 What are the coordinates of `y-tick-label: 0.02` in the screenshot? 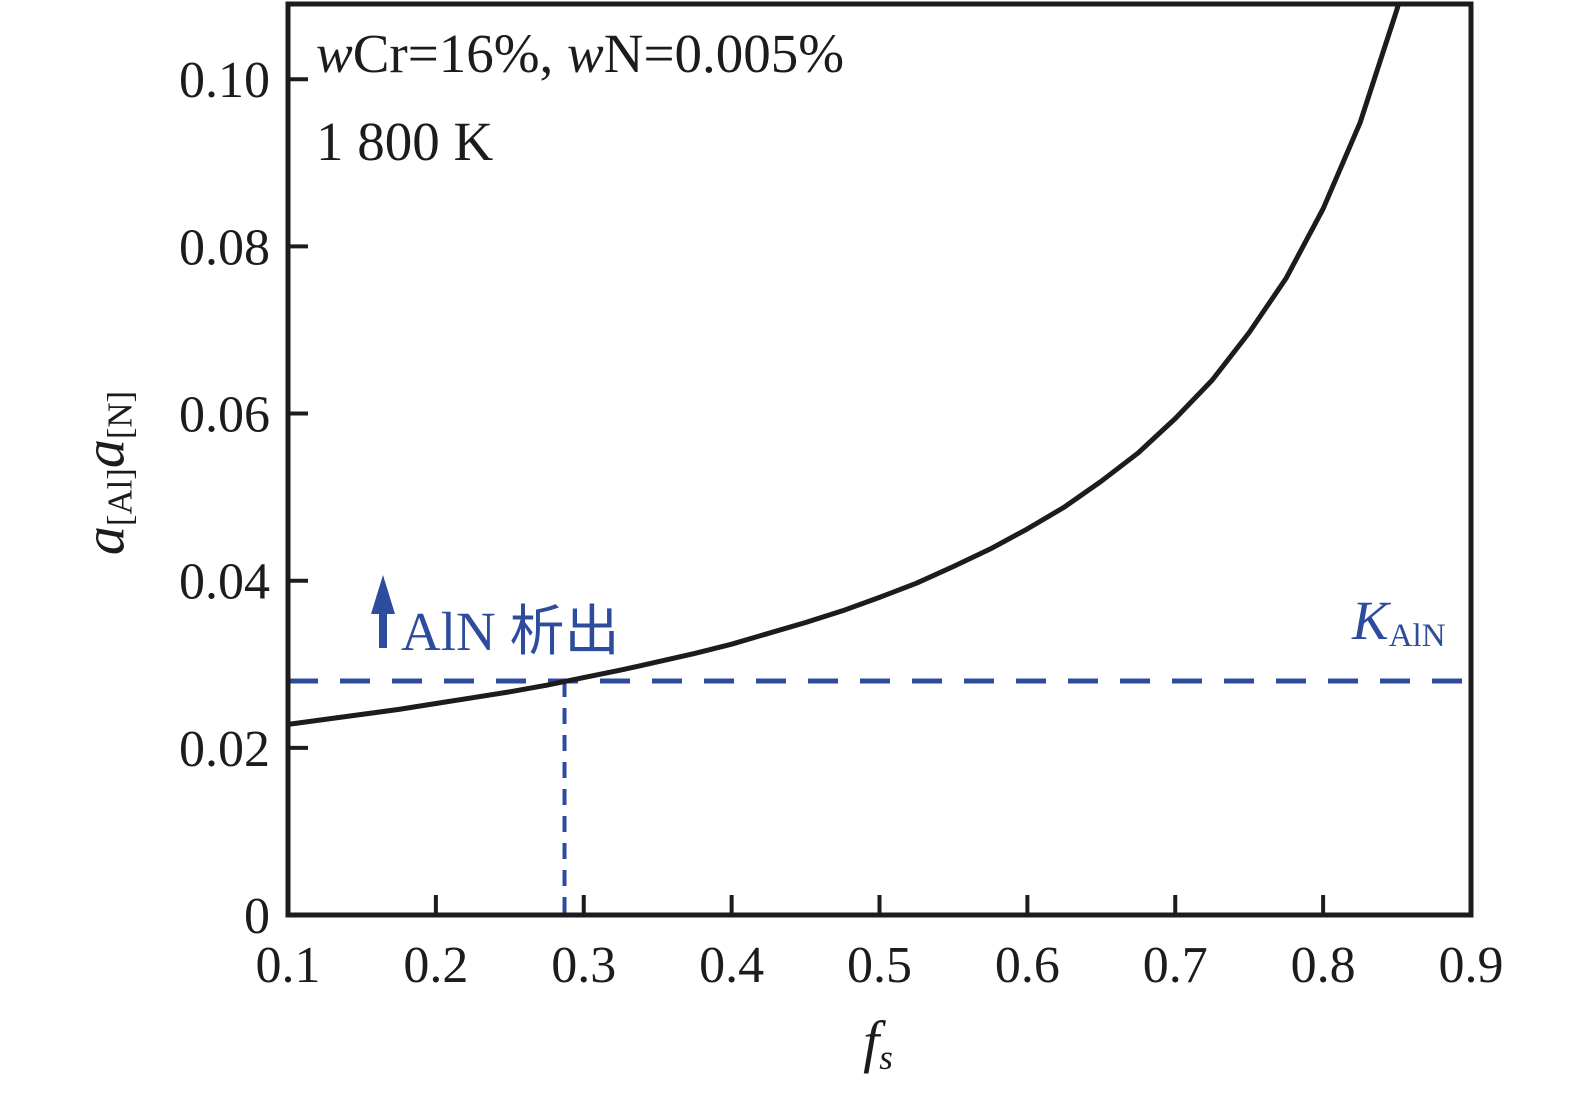 It's located at (224, 749).